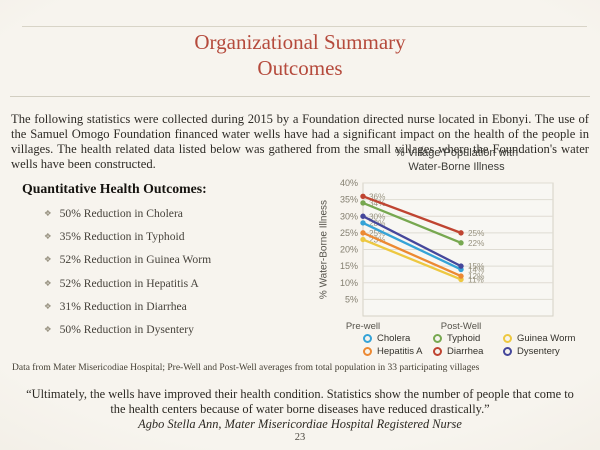 The image size is (600, 450). Describe the element at coordinates (394, 338) in the screenshot. I see `legend-label: Cholera` at that location.